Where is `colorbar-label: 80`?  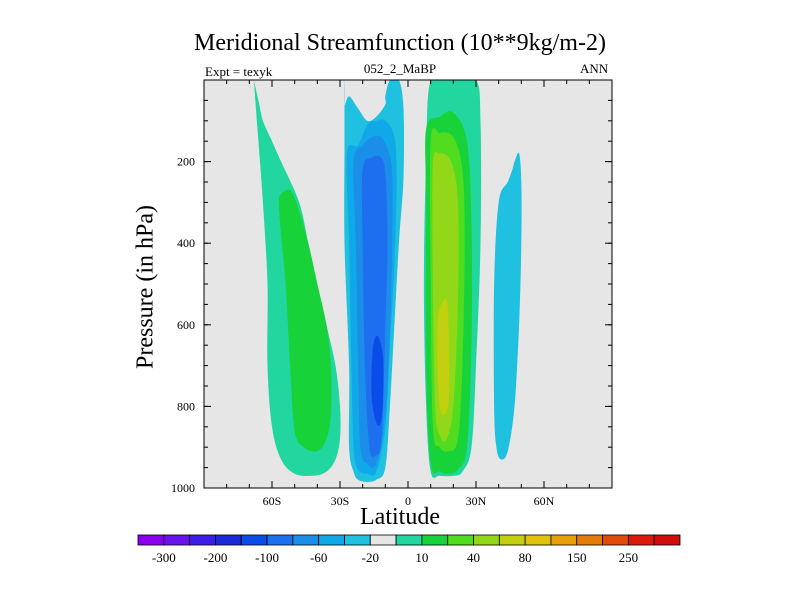
colorbar-label: 80 is located at coordinates (525, 557).